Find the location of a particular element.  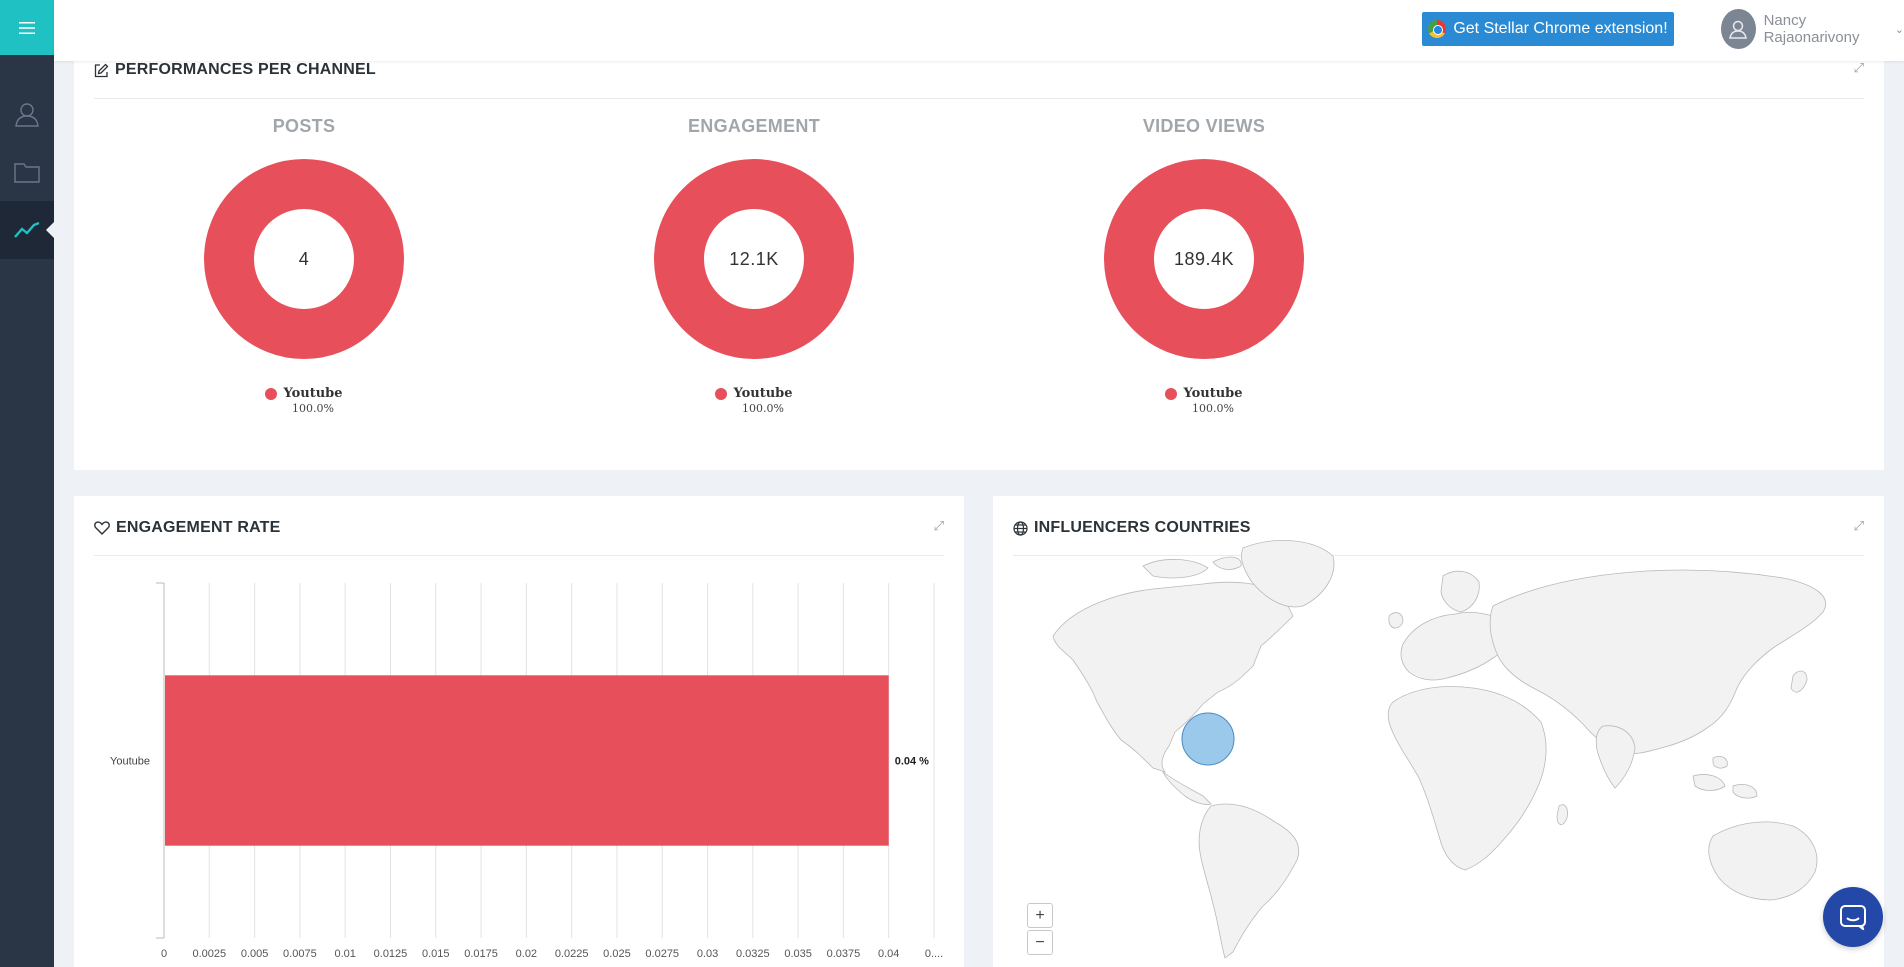

menu-toggle-button is located at coordinates (27, 27).